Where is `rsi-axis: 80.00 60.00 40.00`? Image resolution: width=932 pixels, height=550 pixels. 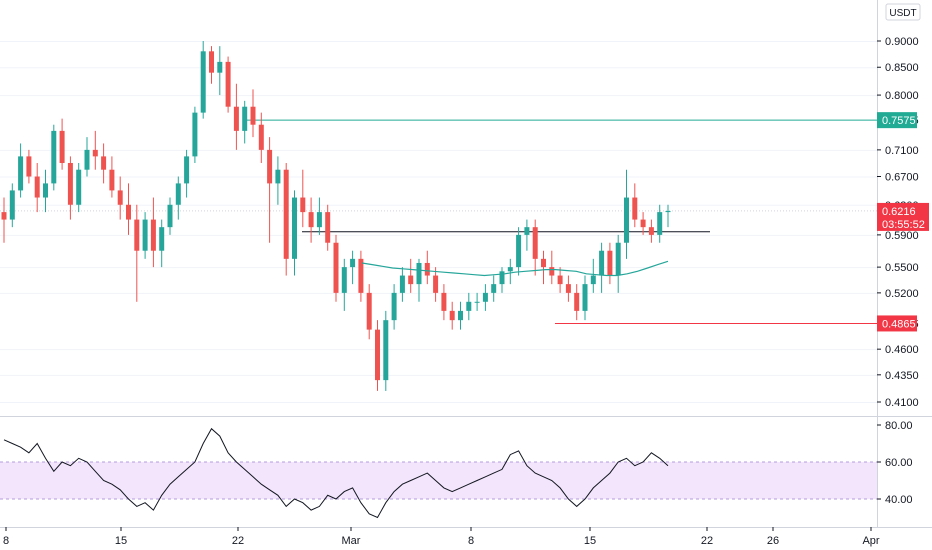 rsi-axis: 80.00 60.00 40.00 is located at coordinates (895, 463).